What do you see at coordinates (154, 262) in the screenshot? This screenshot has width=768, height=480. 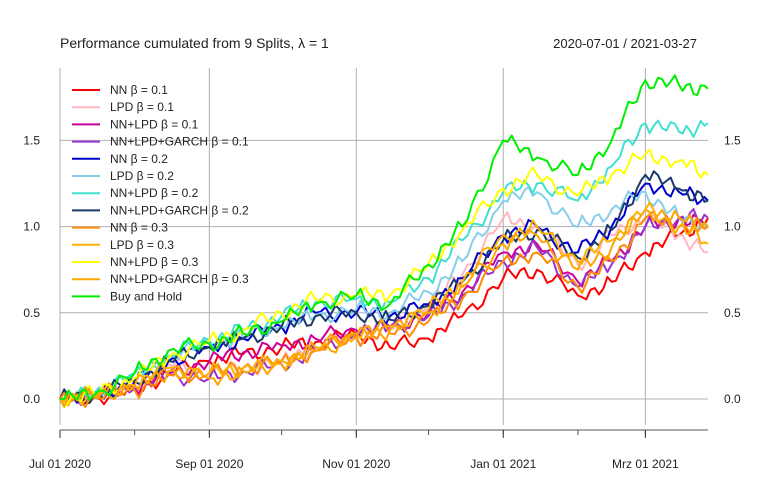 I see `legend-label: NN+LPD β = 0.3` at bounding box center [154, 262].